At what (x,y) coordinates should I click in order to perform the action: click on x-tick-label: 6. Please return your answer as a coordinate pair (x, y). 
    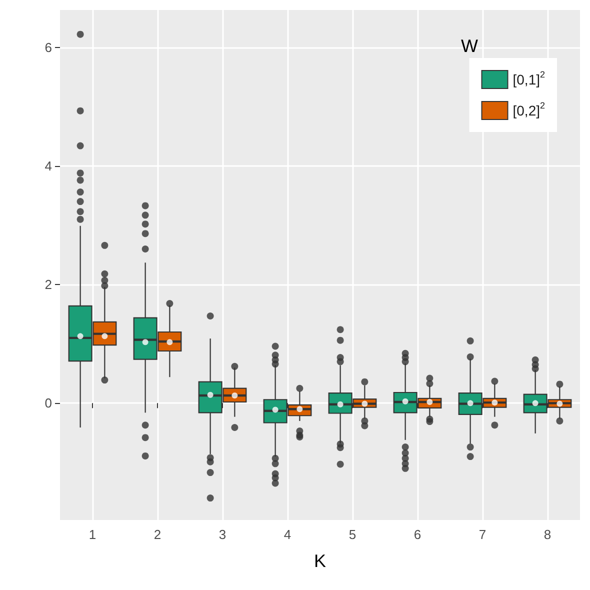
    Looking at the image, I should click on (418, 534).